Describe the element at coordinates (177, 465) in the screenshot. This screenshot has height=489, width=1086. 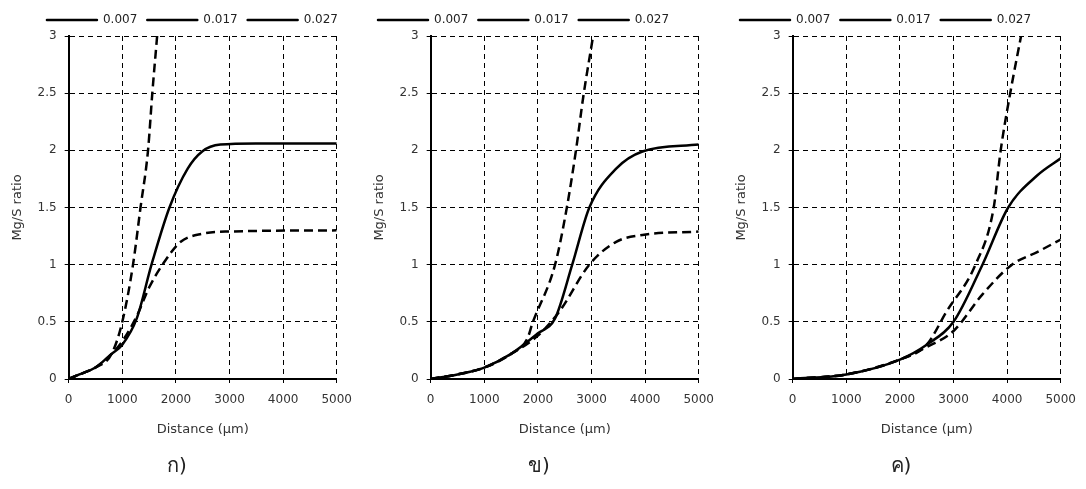
I see `text: ก)` at that location.